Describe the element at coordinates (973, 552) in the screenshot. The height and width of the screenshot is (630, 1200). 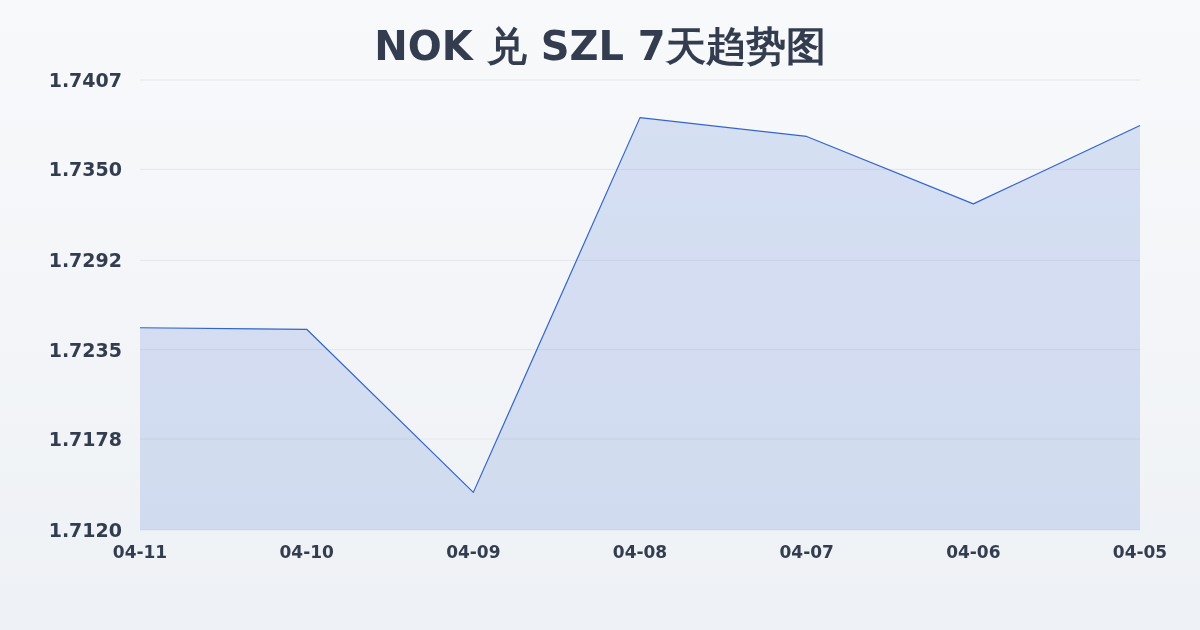
I see `x-tick-label: 04-06` at that location.